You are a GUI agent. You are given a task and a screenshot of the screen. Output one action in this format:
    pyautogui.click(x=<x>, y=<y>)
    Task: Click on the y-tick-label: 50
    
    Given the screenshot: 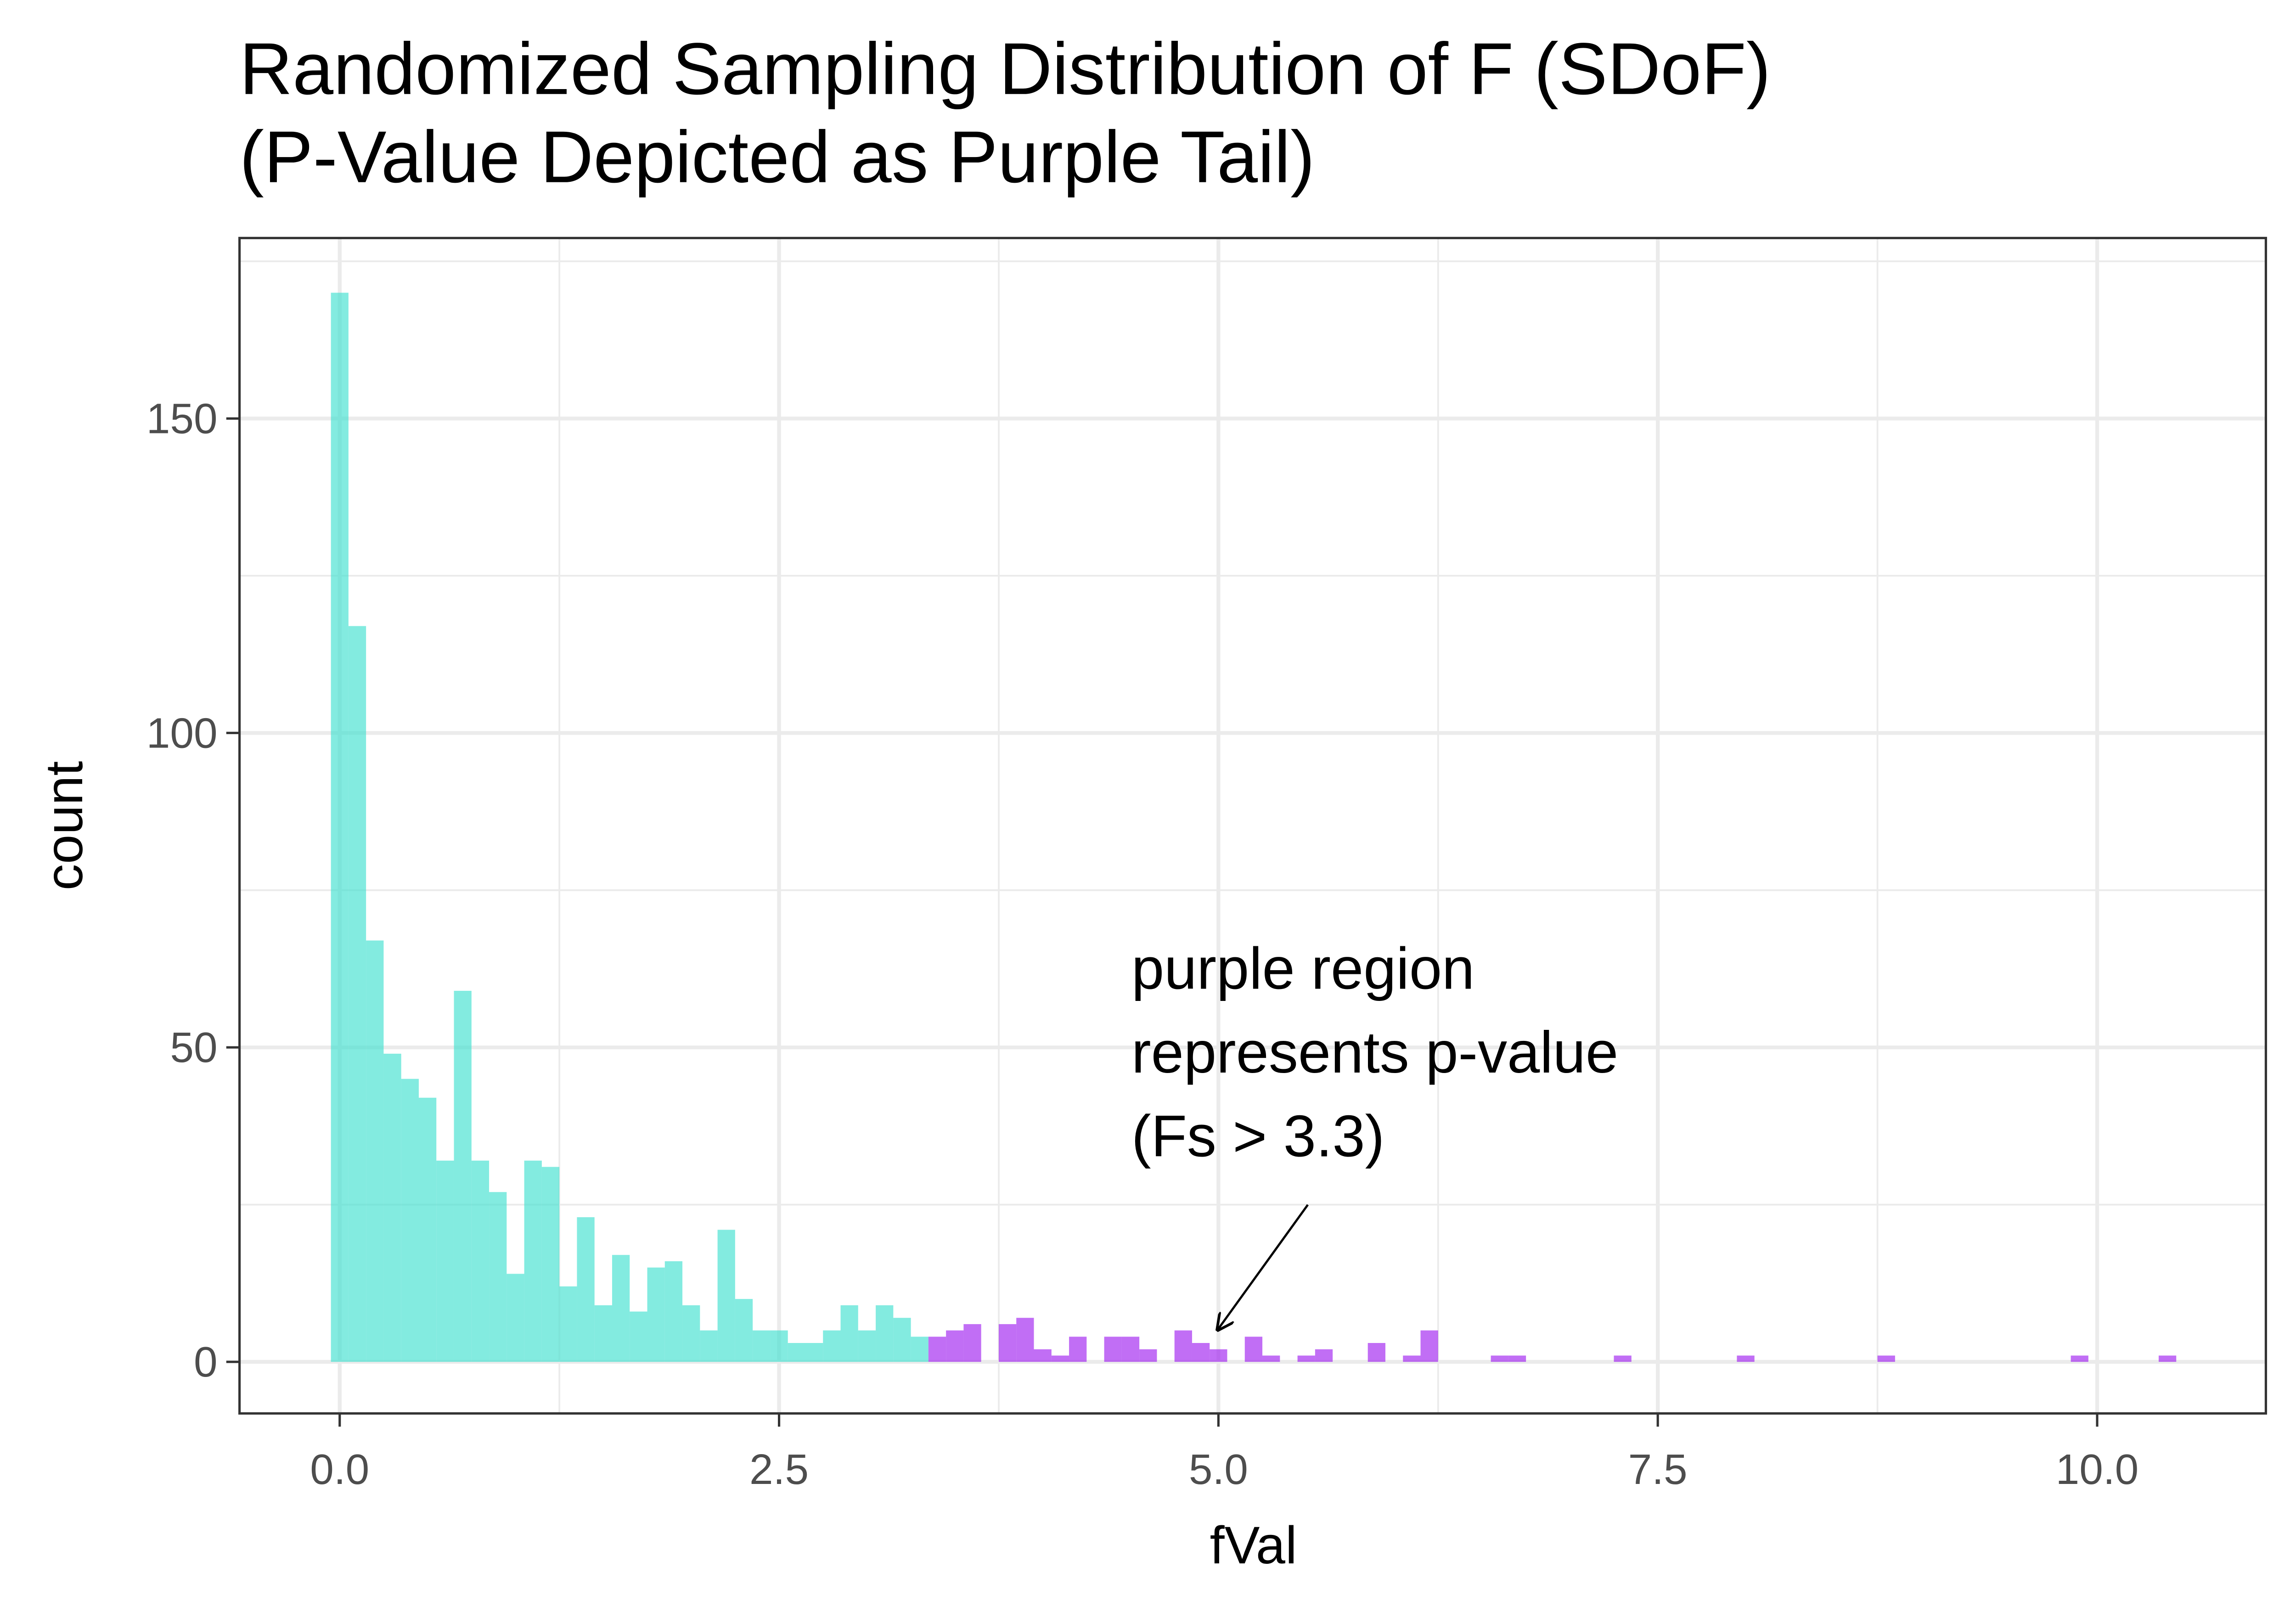 What is the action you would take?
    pyautogui.click(x=193, y=1047)
    